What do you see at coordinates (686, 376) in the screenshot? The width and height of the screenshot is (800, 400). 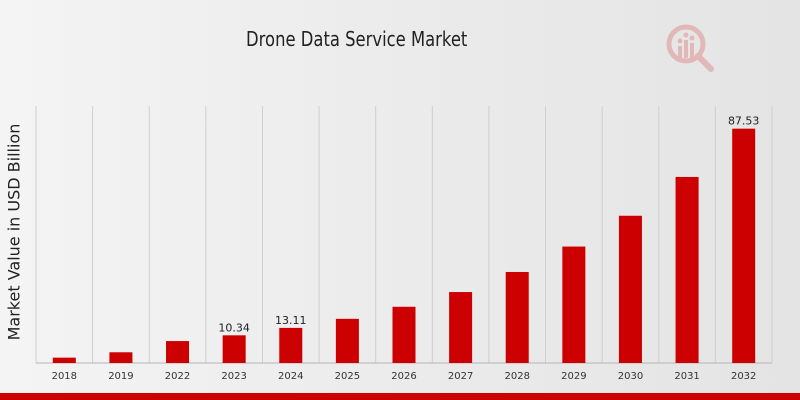 I see `x-tick-label: 2031` at bounding box center [686, 376].